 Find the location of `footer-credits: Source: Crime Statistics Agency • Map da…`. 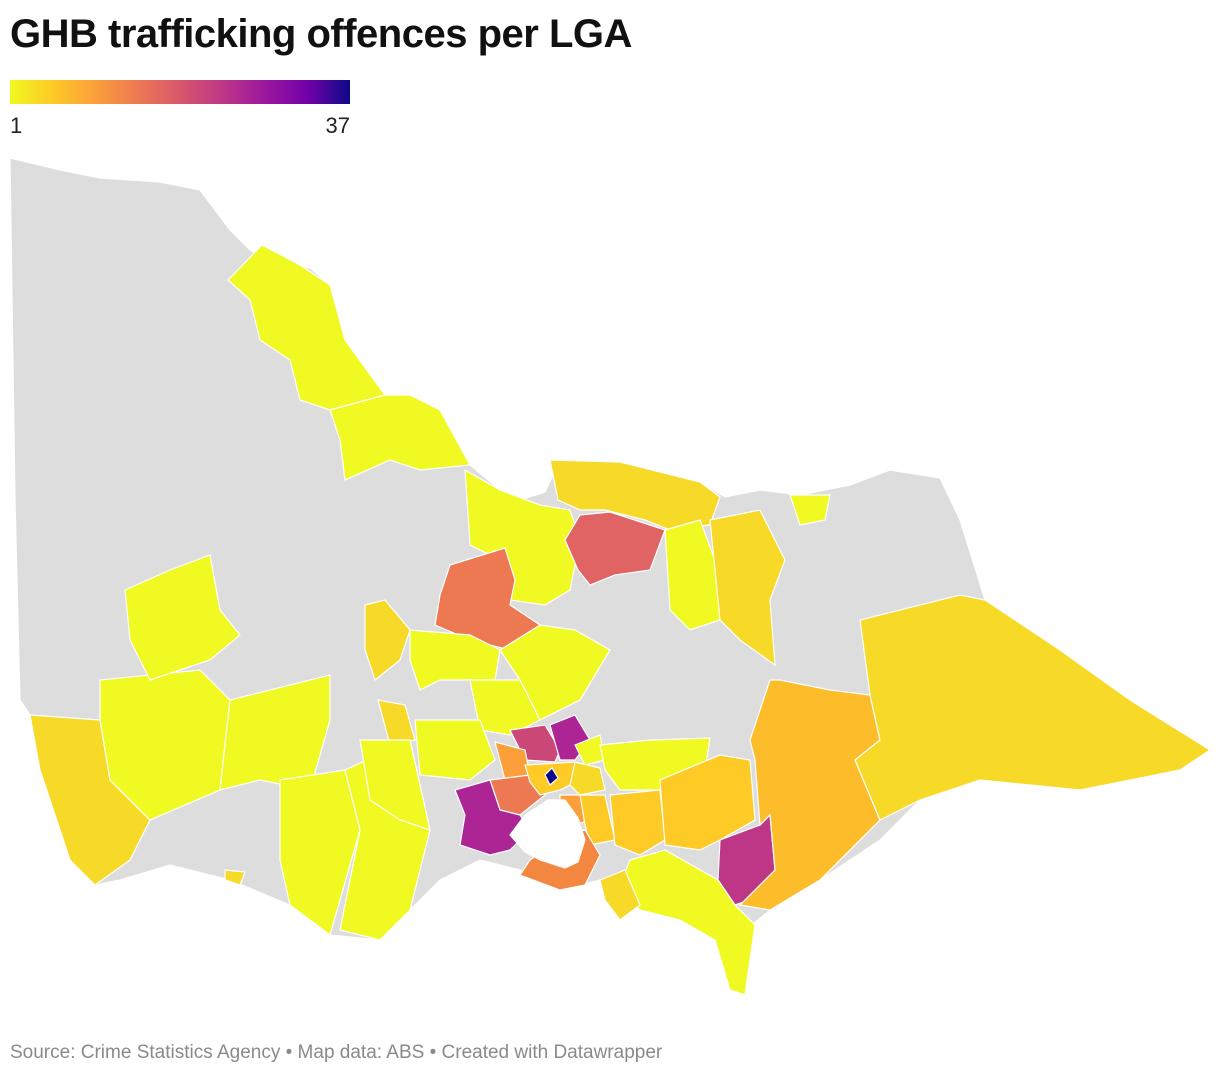

footer-credits: Source: Crime Statistics Agency • Map da… is located at coordinates (336, 1053).